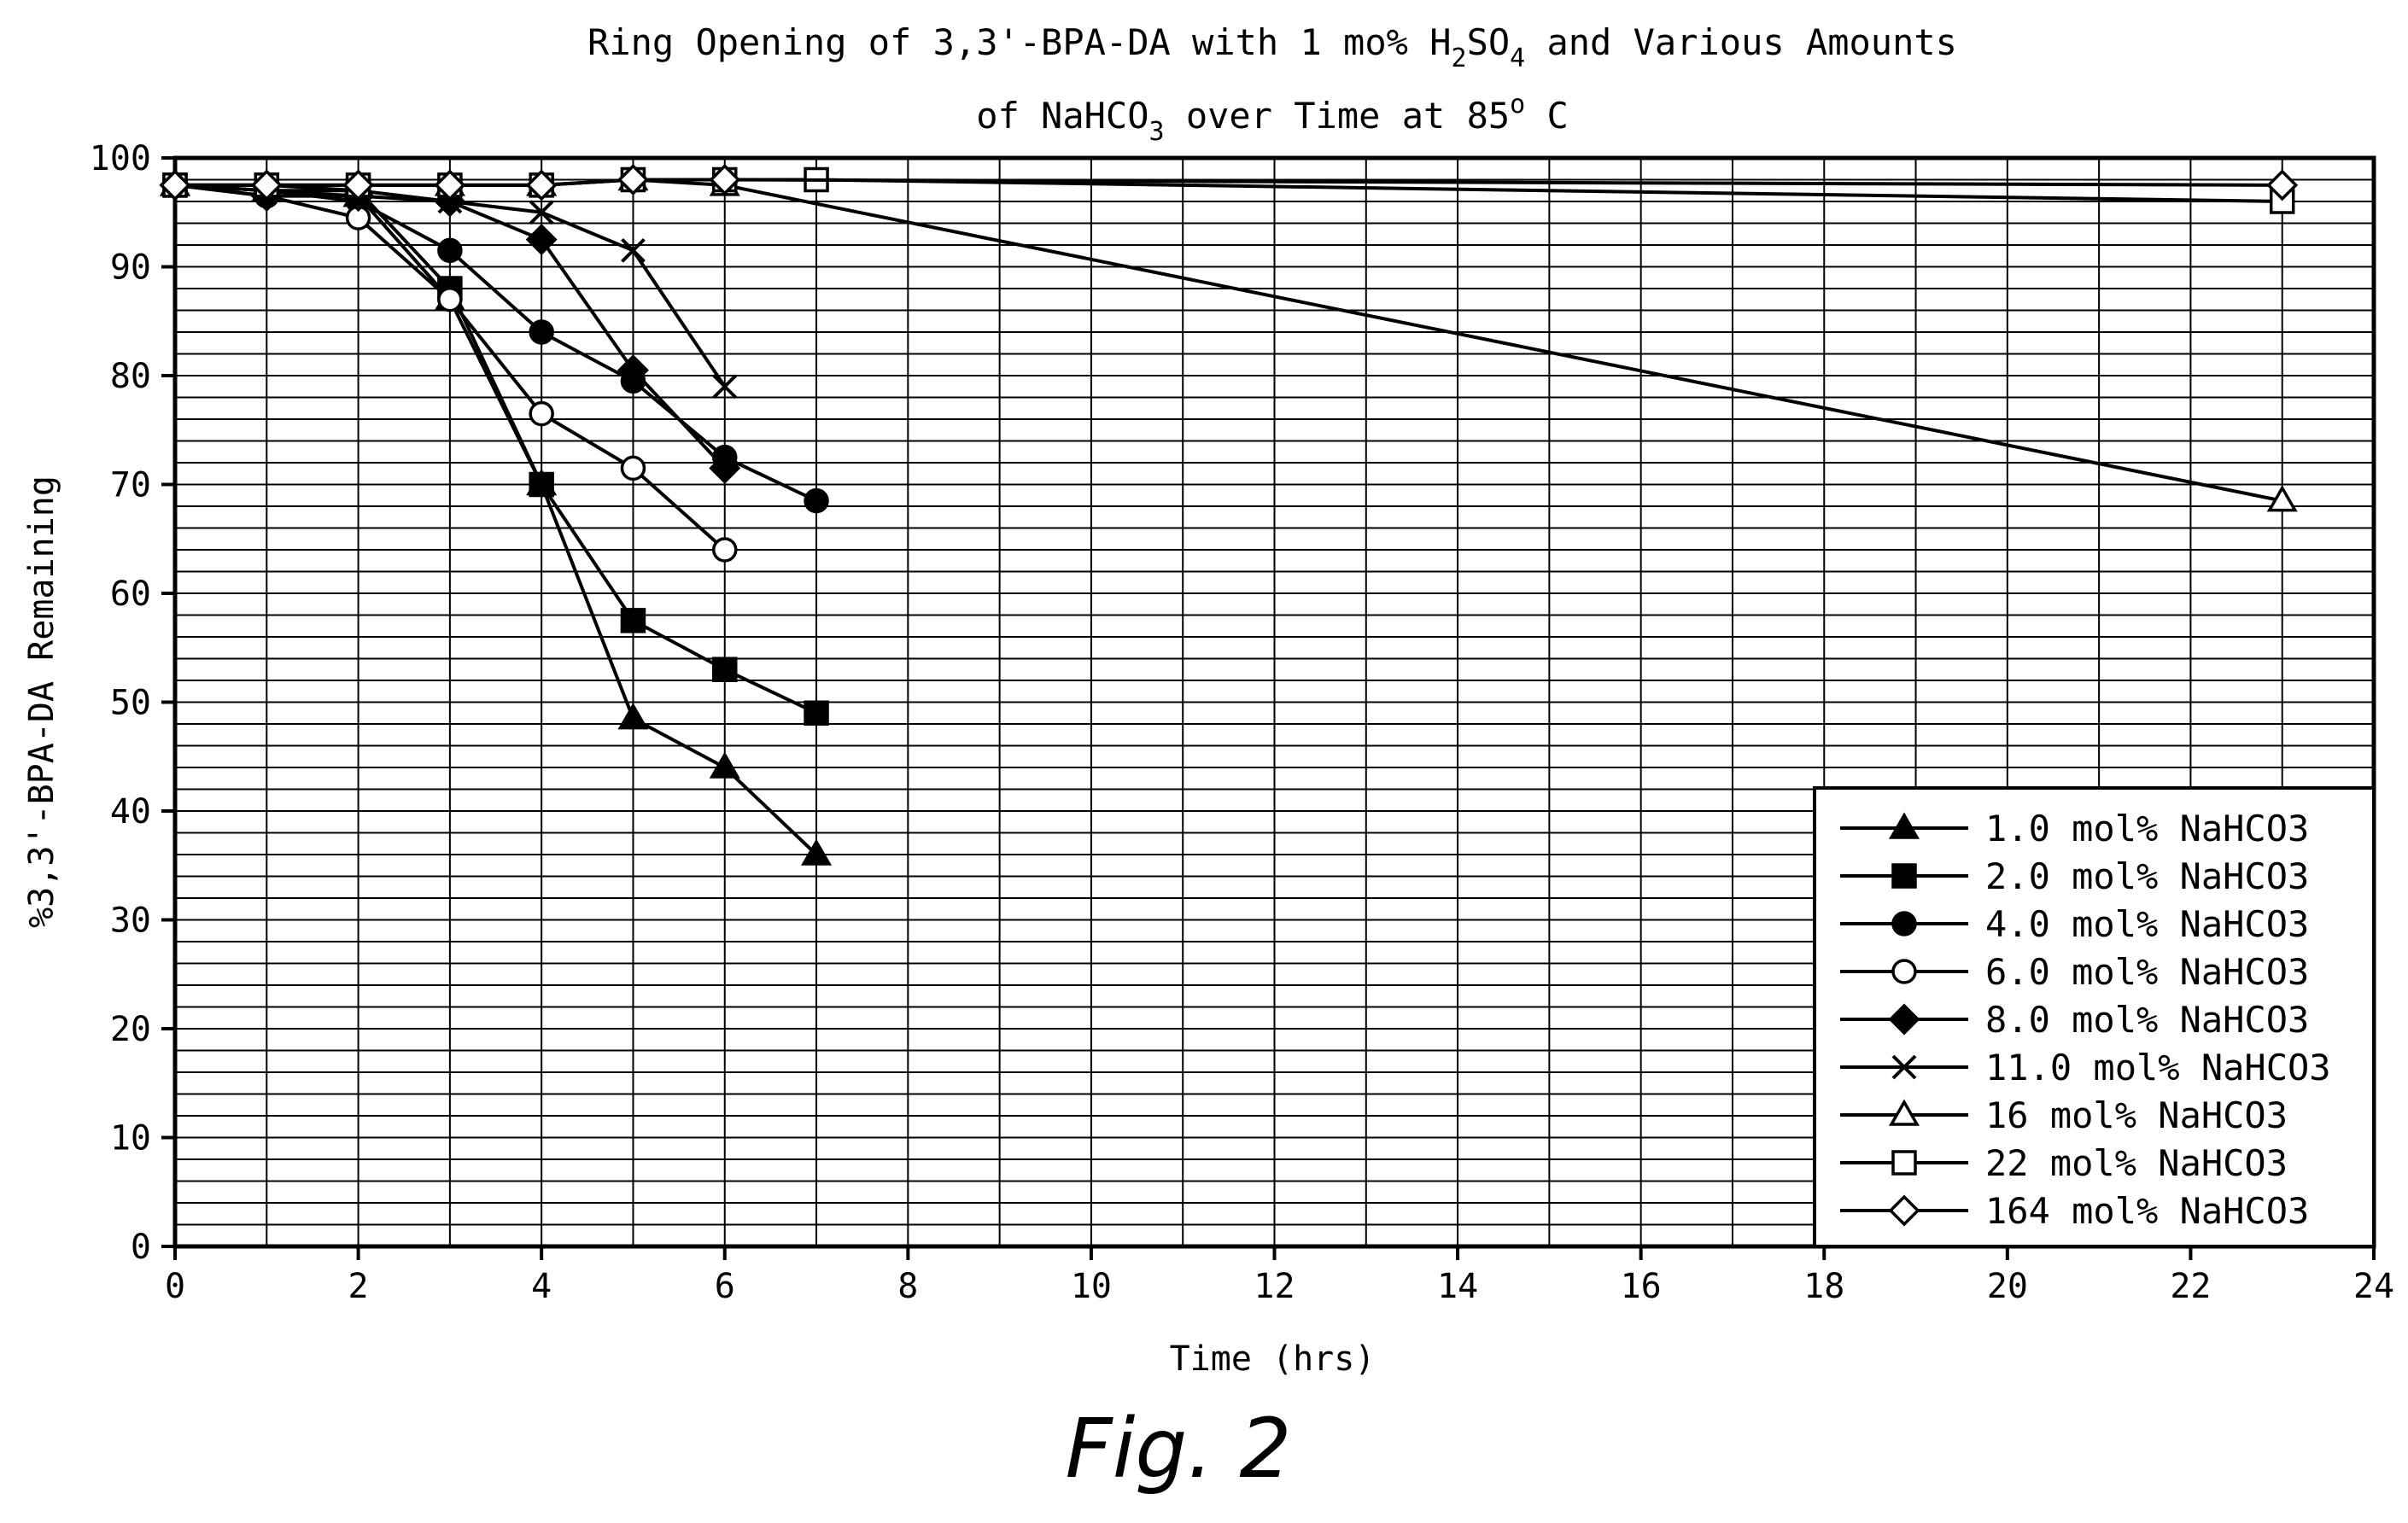  I want to click on legend-item-6: 11.0 mol% NaHCO3, so click(2085, 1067).